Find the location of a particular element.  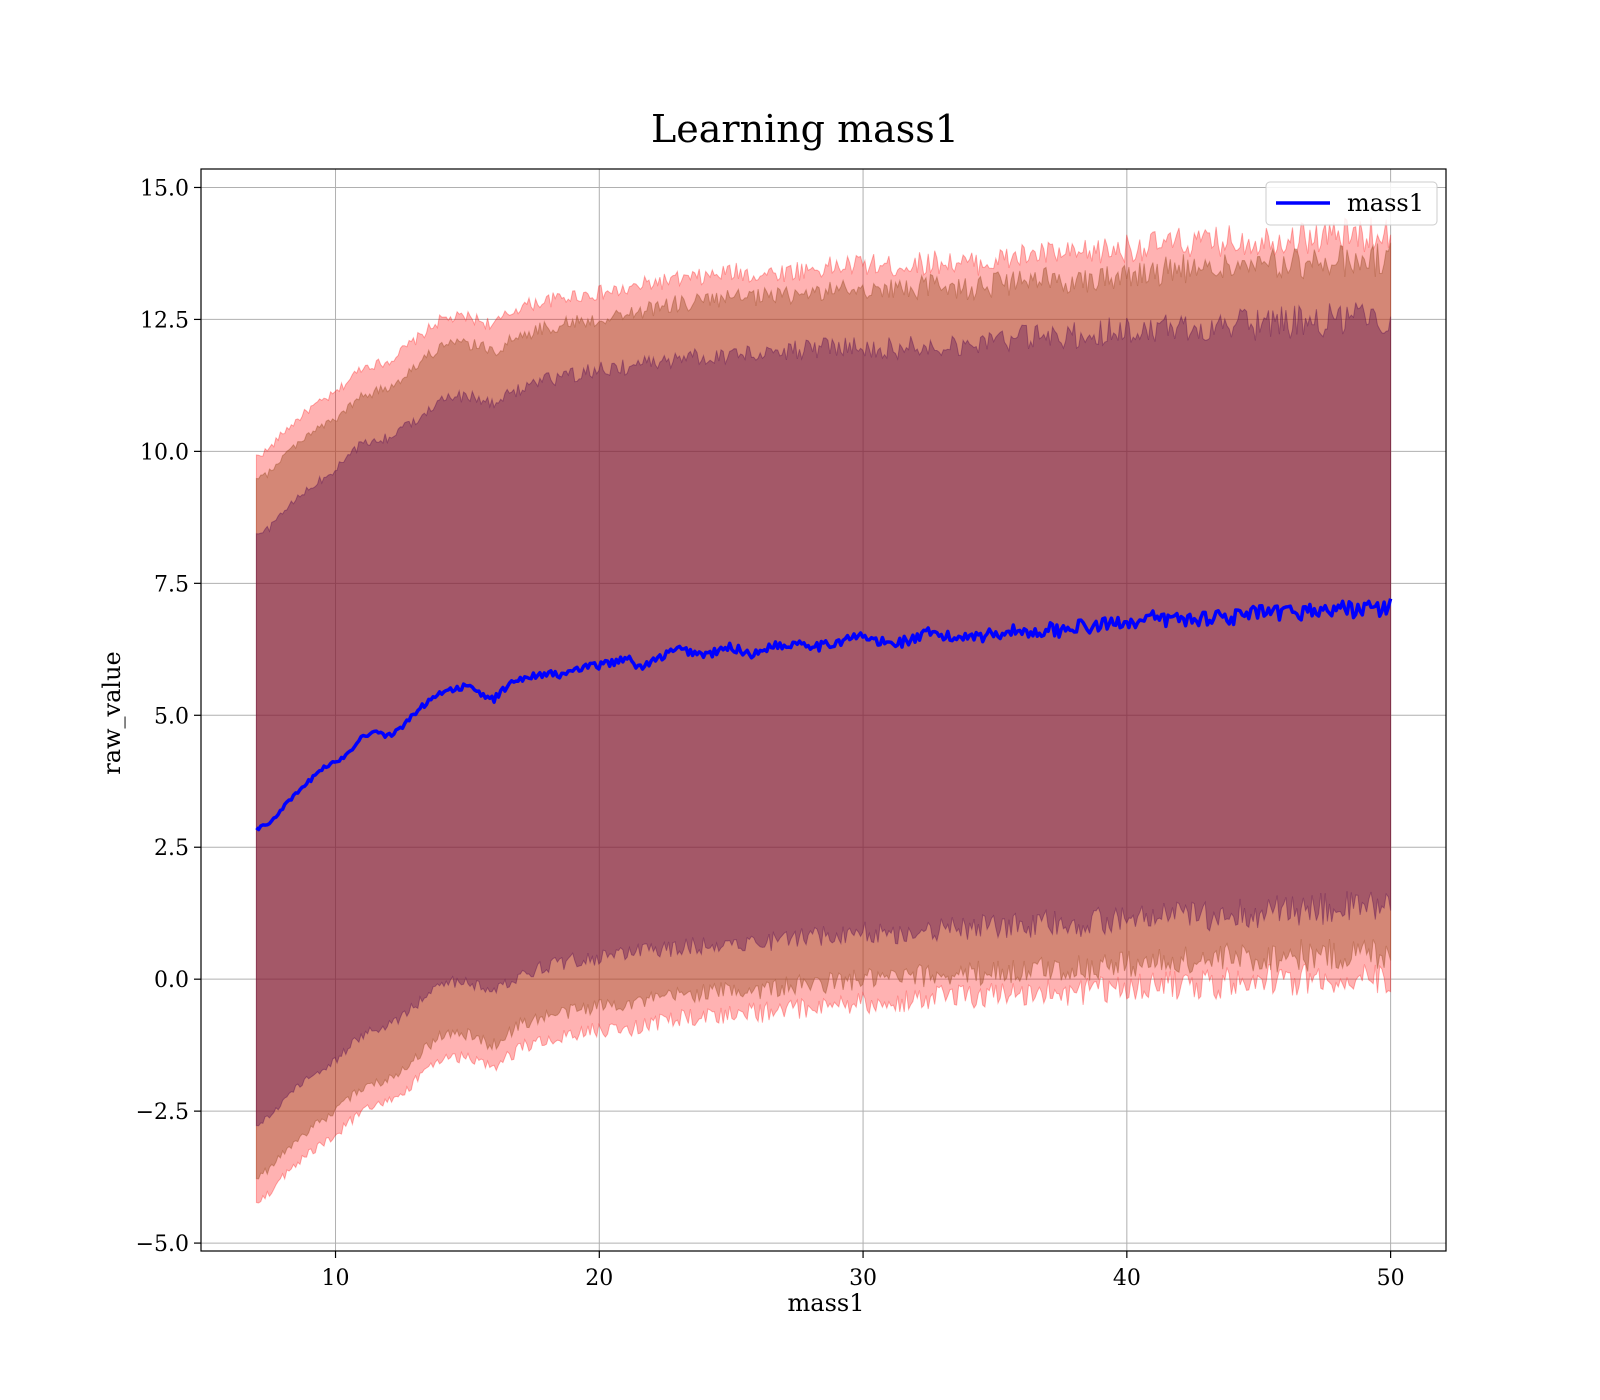

legend: mass1 is located at coordinates (1351, 203).